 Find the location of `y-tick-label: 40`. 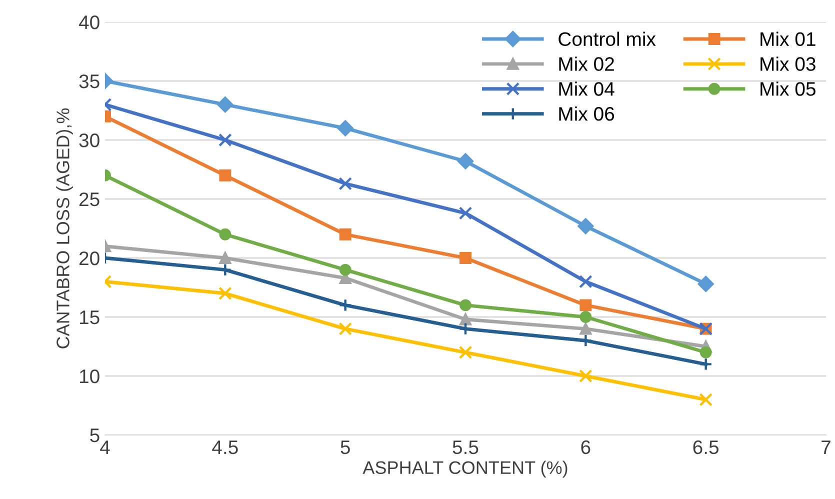

y-tick-label: 40 is located at coordinates (89, 22).